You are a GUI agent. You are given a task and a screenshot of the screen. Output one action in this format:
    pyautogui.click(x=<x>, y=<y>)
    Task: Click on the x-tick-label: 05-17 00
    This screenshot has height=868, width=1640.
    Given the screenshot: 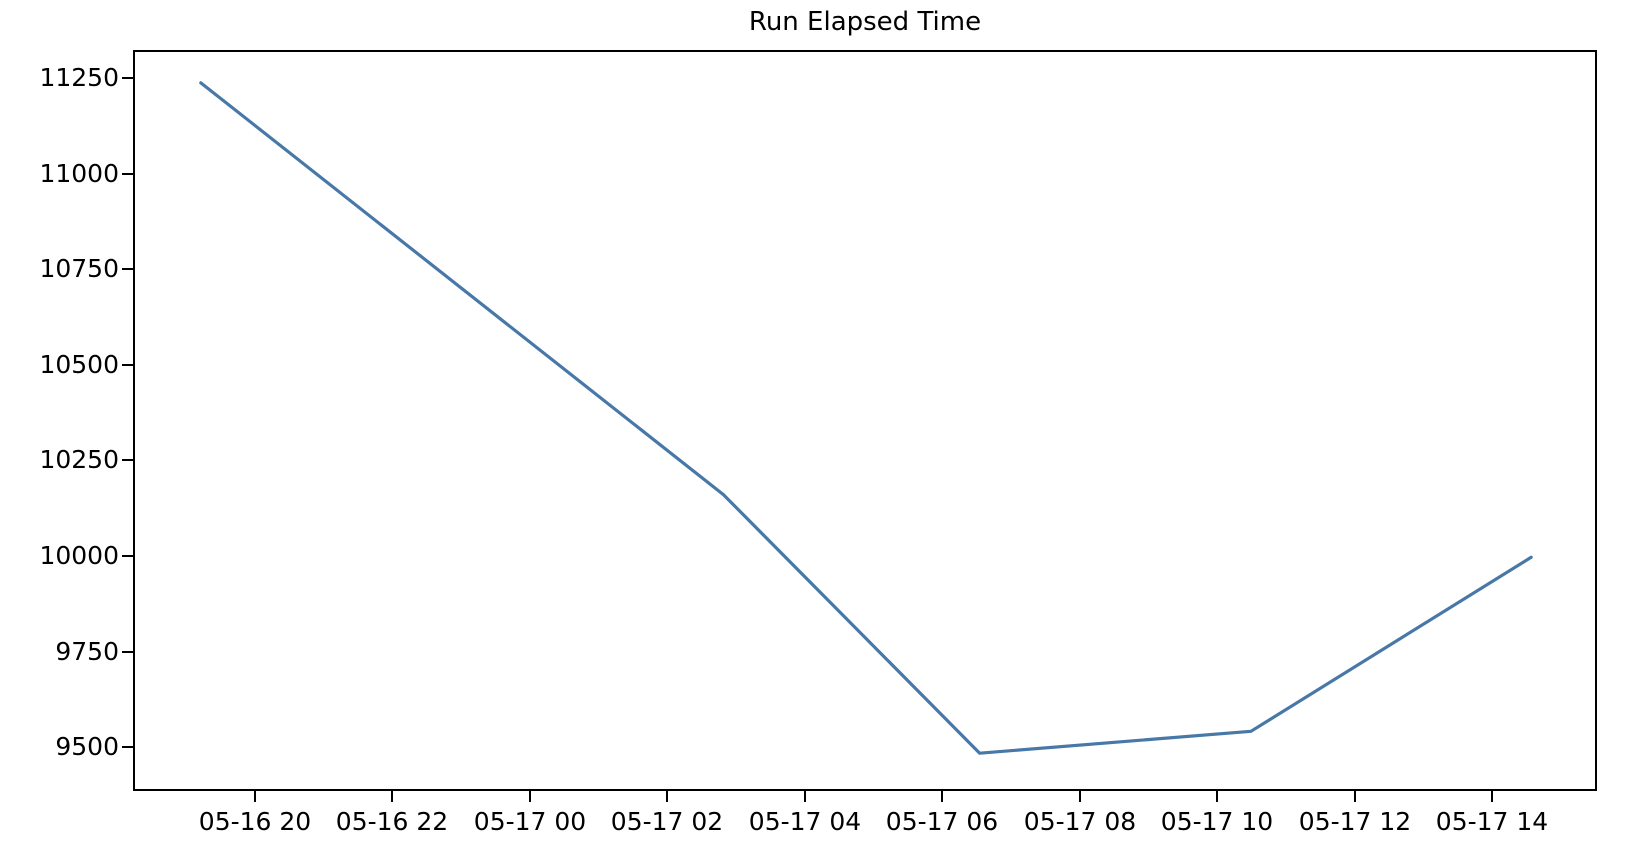 What is the action you would take?
    pyautogui.click(x=530, y=821)
    